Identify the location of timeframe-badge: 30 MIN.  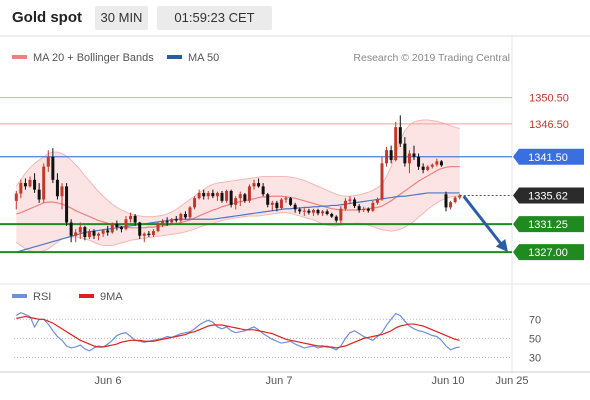
(121, 18).